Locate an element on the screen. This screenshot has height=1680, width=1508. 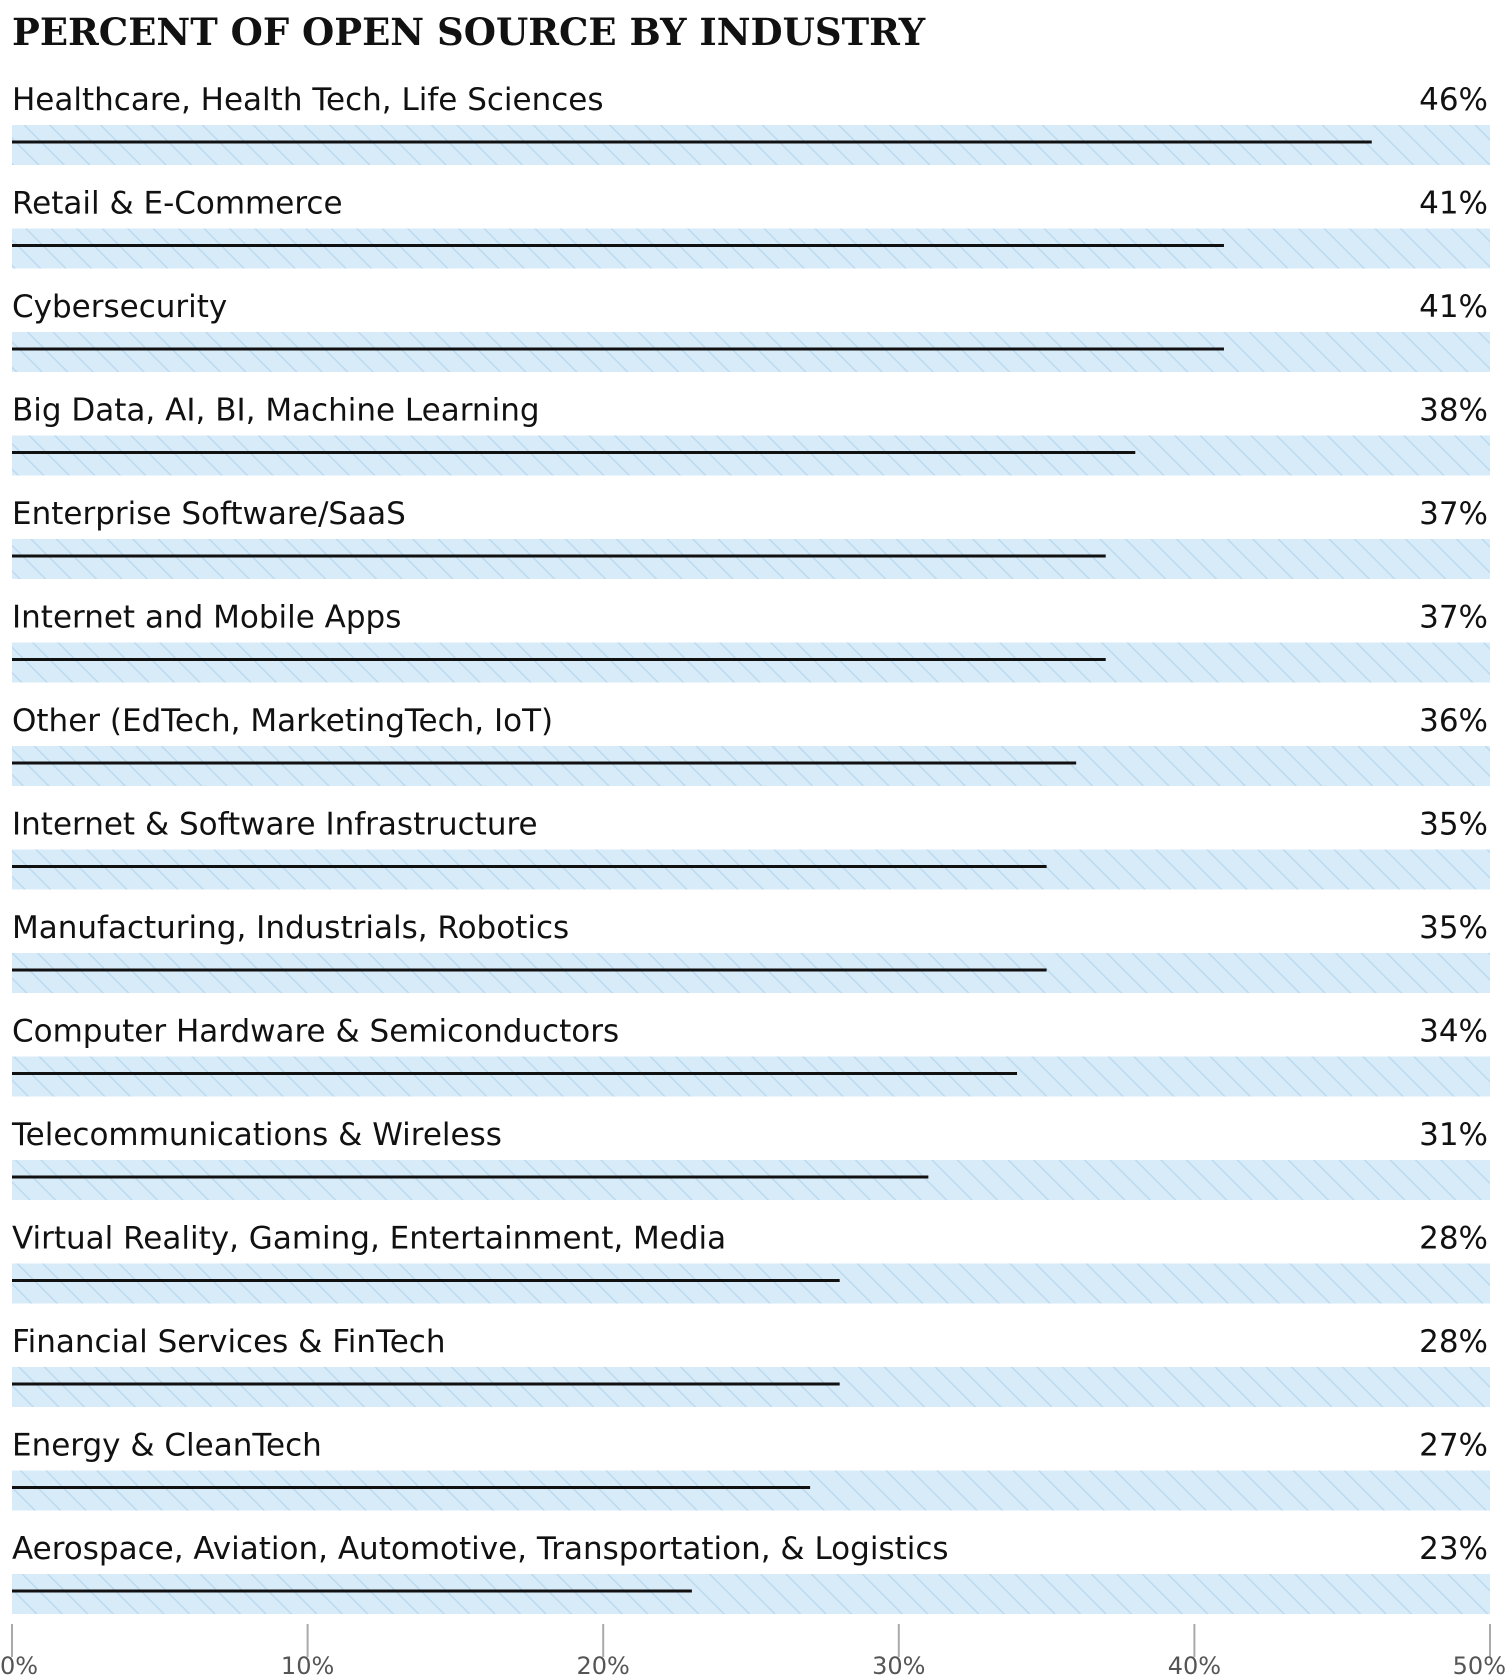
value-label: 23% is located at coordinates (1453, 1549).